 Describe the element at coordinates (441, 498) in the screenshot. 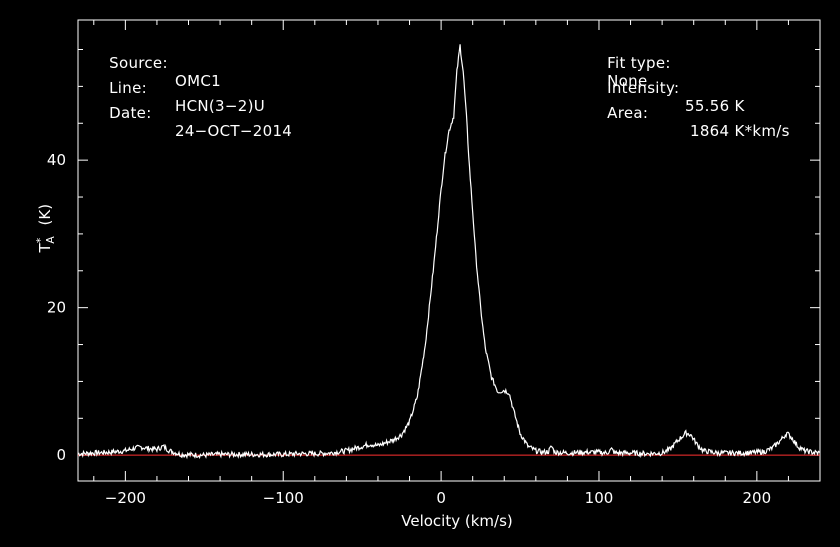

I see `x-tick-label: 0` at that location.